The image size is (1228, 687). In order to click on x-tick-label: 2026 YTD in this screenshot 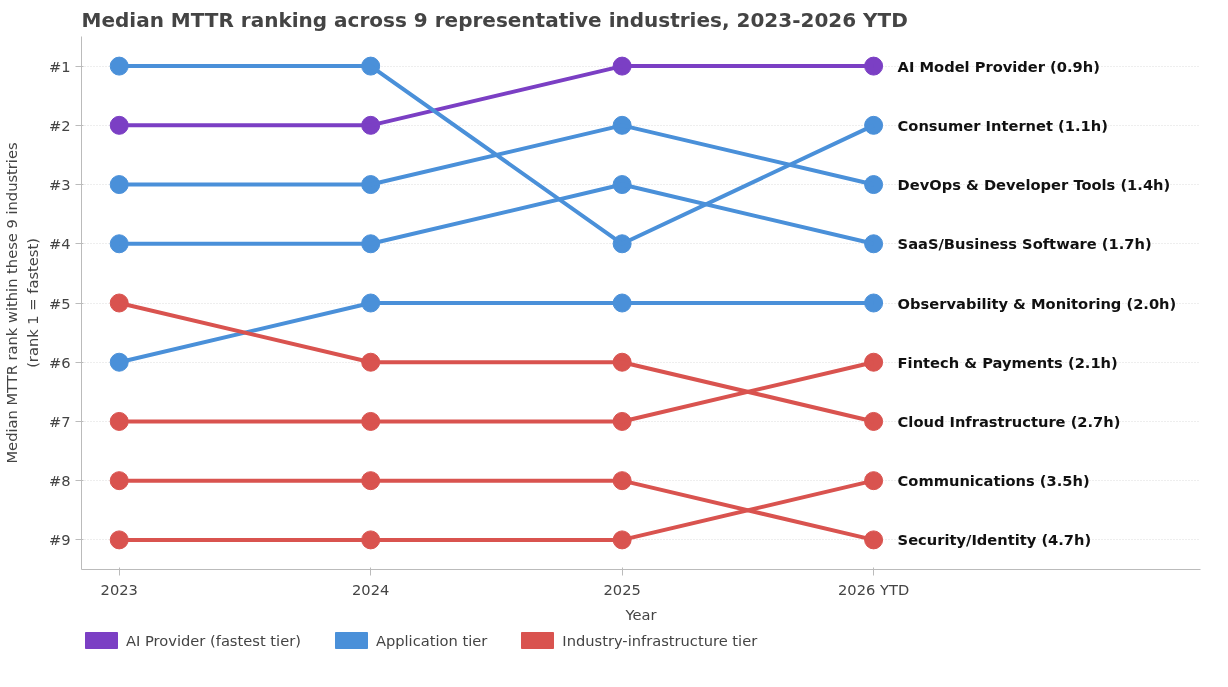, I will do `click(874, 589)`.